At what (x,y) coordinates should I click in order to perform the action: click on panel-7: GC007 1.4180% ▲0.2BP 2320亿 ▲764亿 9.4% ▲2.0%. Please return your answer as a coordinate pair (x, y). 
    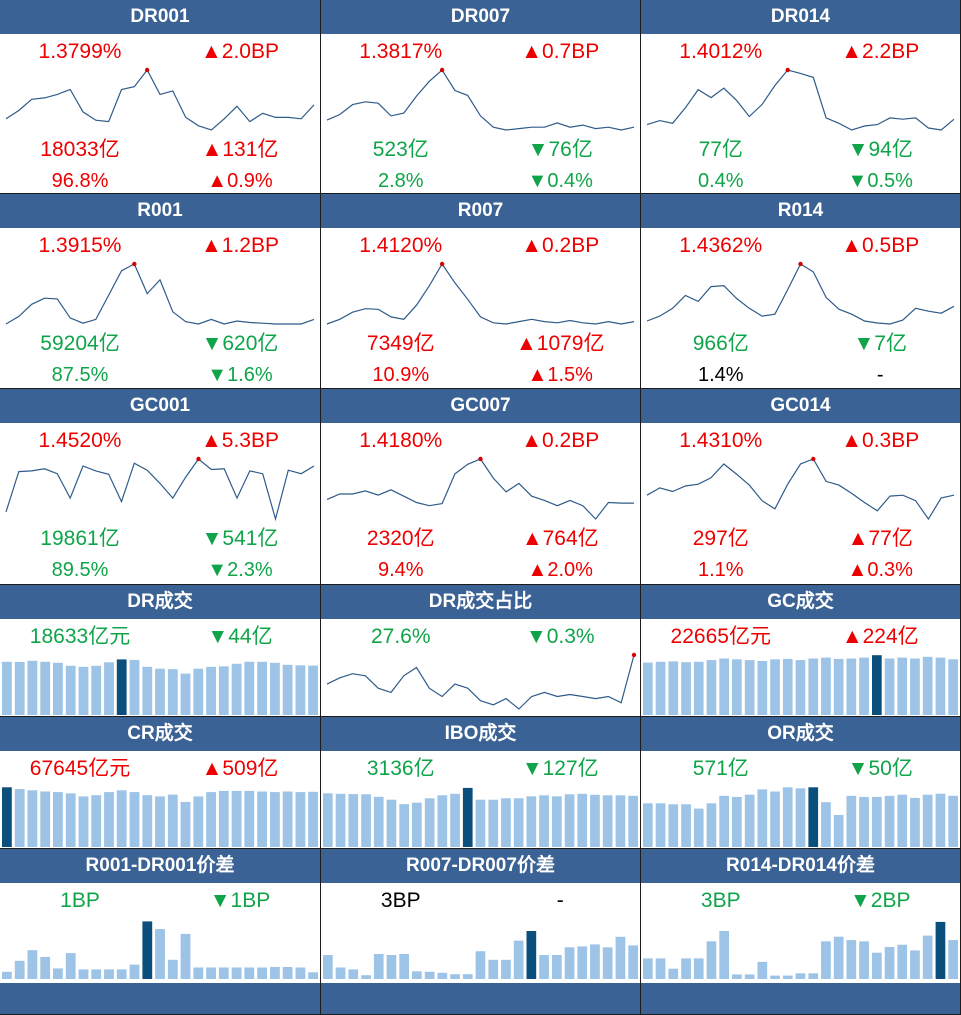
    Looking at the image, I should click on (481, 487).